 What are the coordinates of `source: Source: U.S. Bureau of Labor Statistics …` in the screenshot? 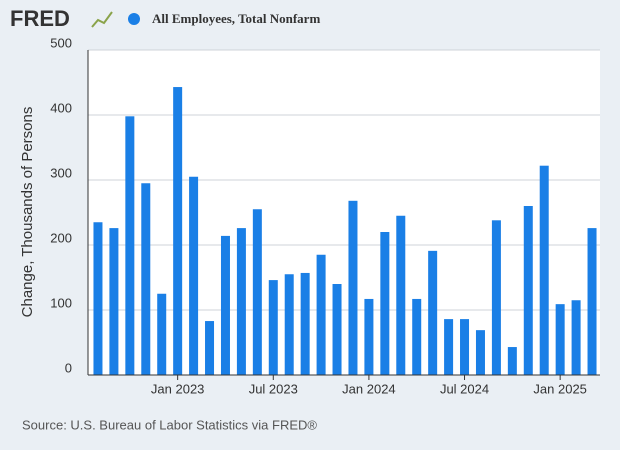 It's located at (169, 424).